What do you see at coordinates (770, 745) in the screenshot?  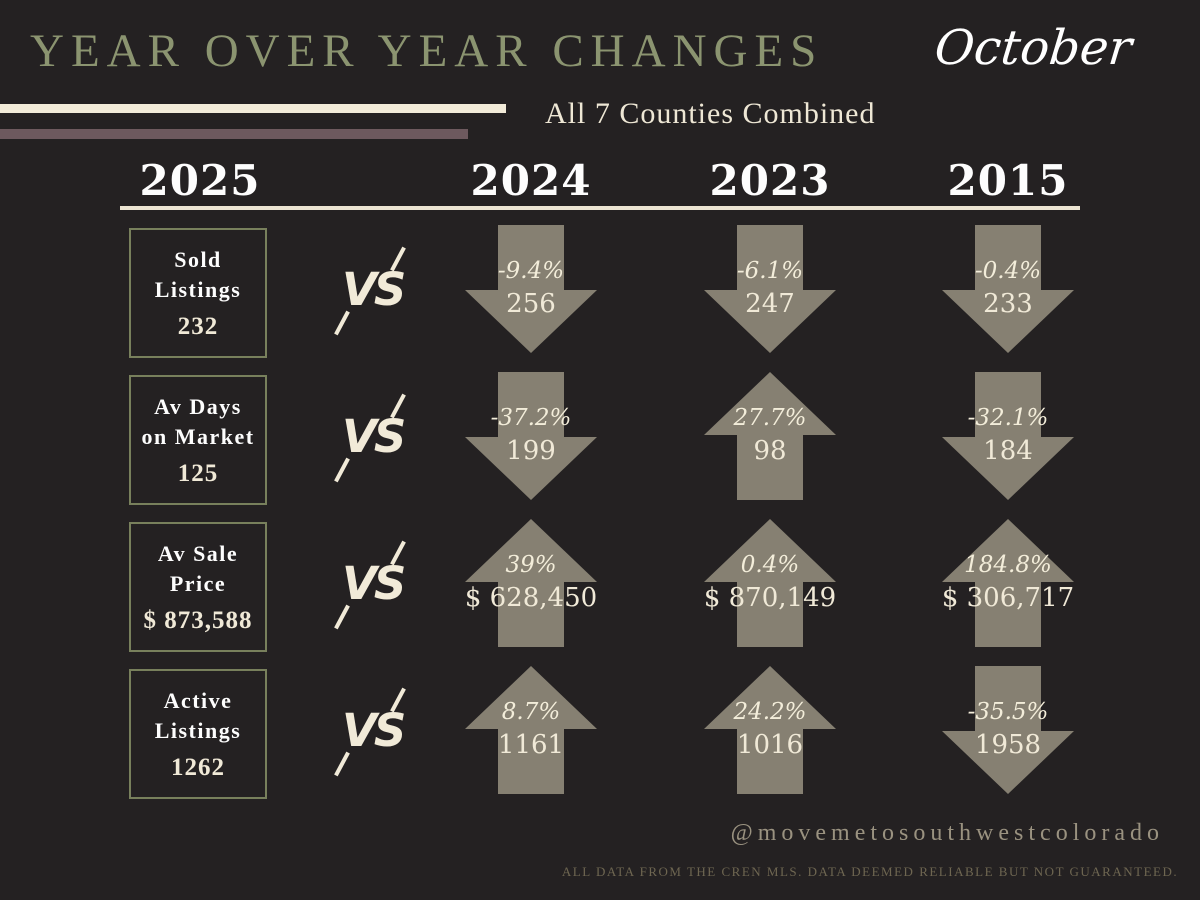 I see `year-value: 1016` at bounding box center [770, 745].